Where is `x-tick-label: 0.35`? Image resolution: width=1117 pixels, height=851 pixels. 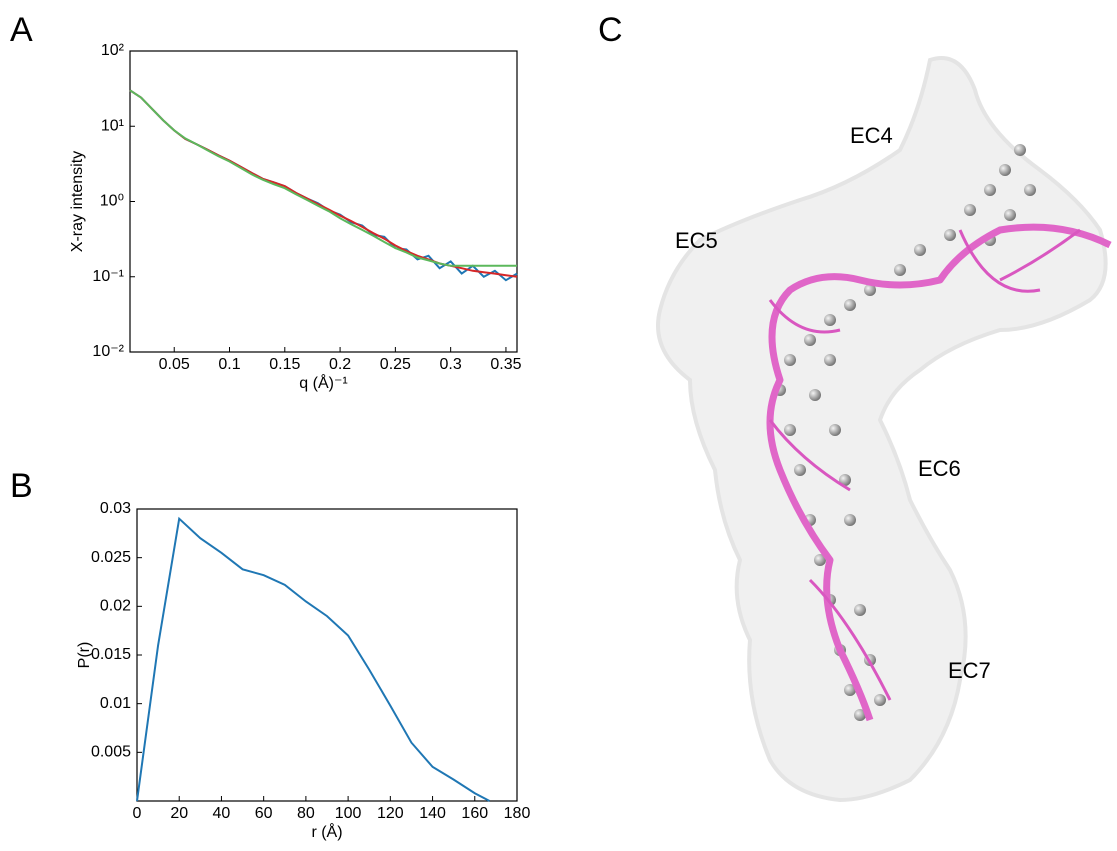
x-tick-label: 0.35 is located at coordinates (505, 364).